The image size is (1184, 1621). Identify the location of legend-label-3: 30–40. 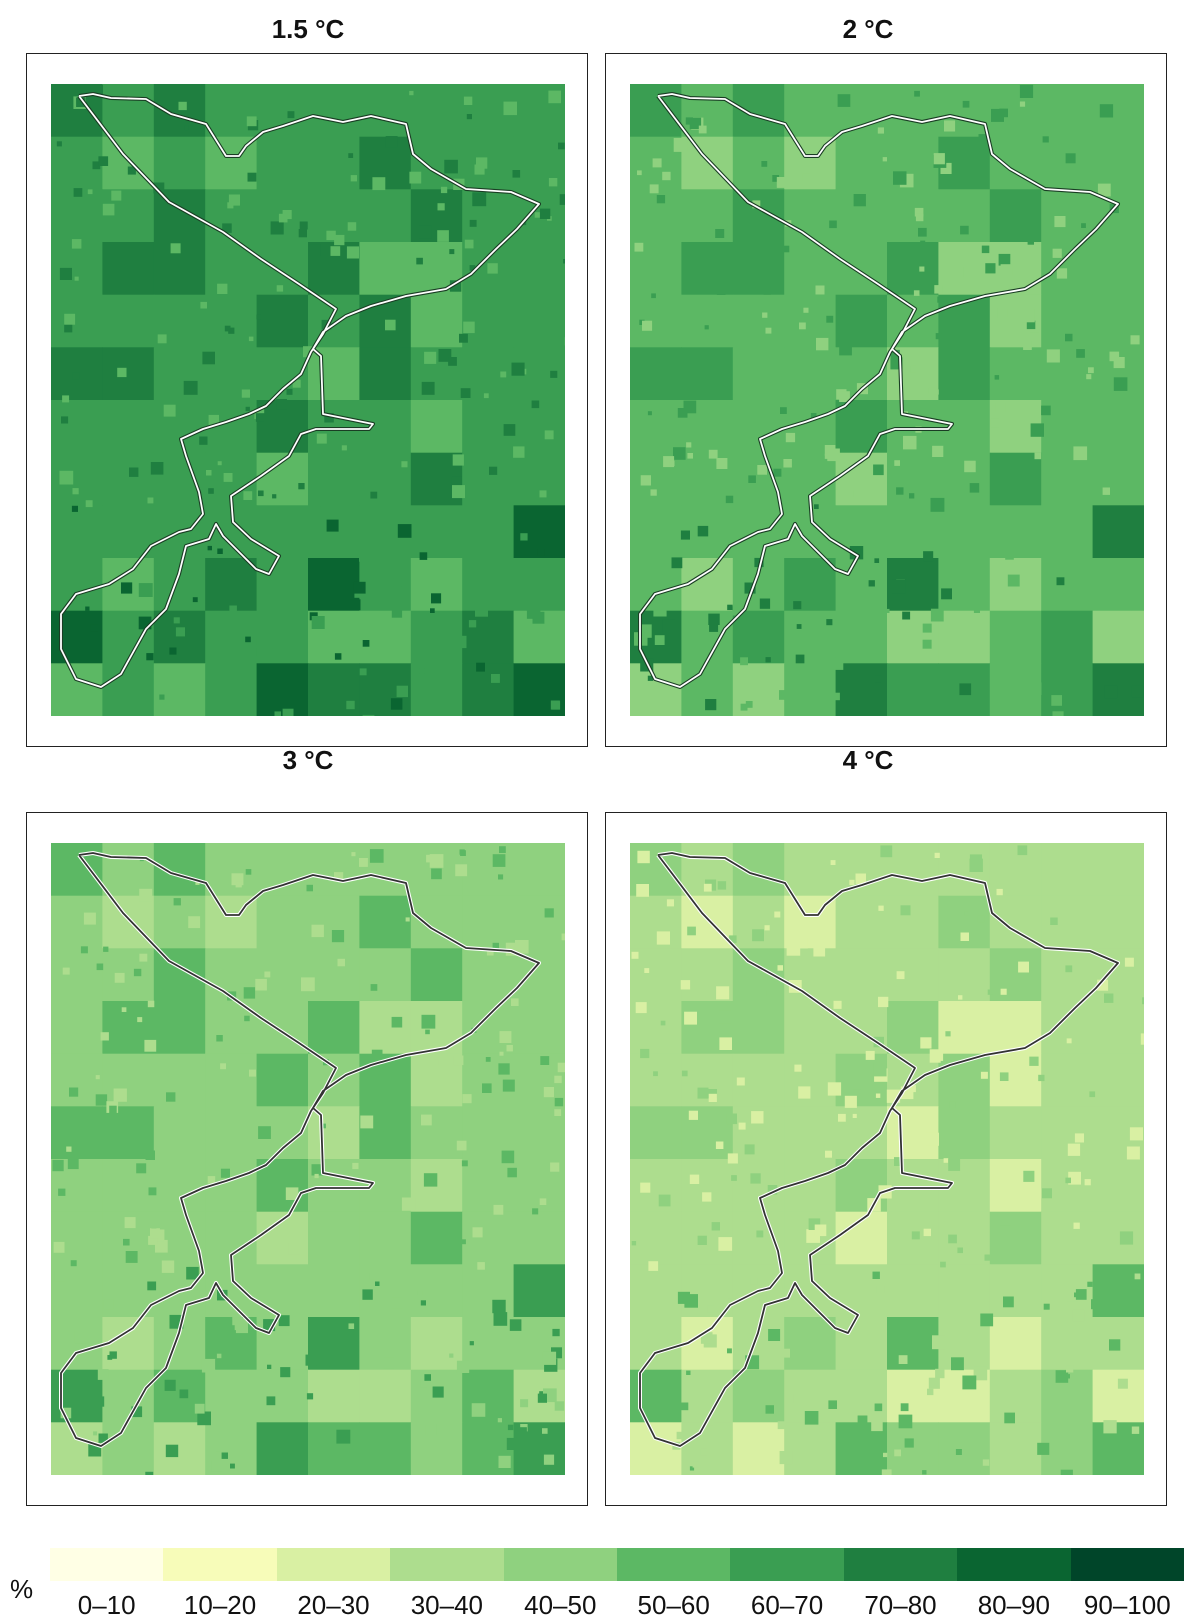
(447, 1605).